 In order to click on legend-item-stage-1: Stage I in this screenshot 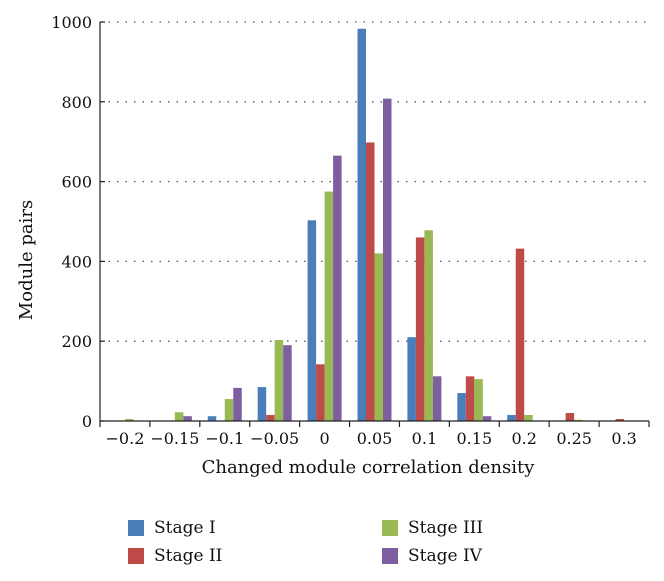, I will do `click(172, 528)`.